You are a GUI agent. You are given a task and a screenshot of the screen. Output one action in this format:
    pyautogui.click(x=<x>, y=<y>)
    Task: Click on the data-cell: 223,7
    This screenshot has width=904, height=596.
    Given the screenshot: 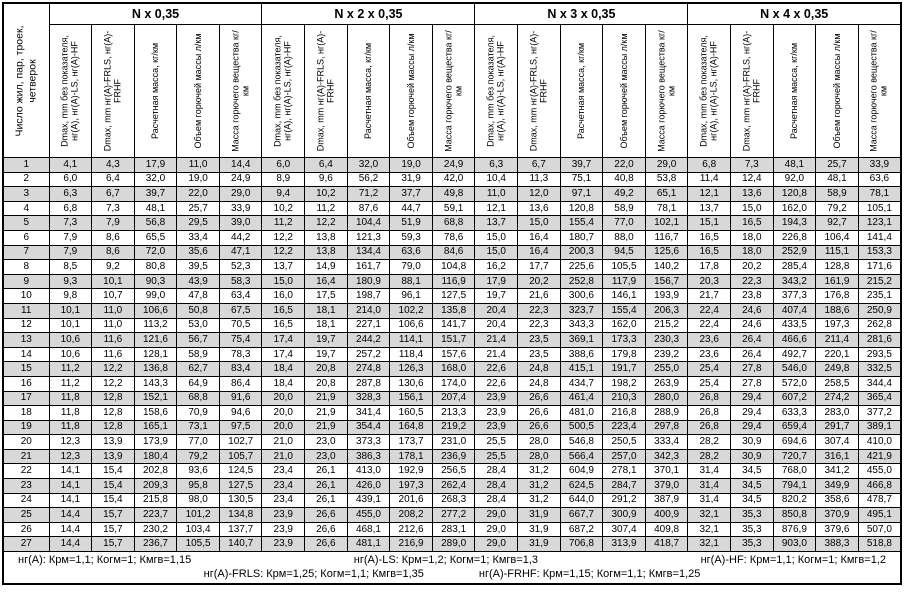 What is the action you would take?
    pyautogui.click(x=155, y=515)
    